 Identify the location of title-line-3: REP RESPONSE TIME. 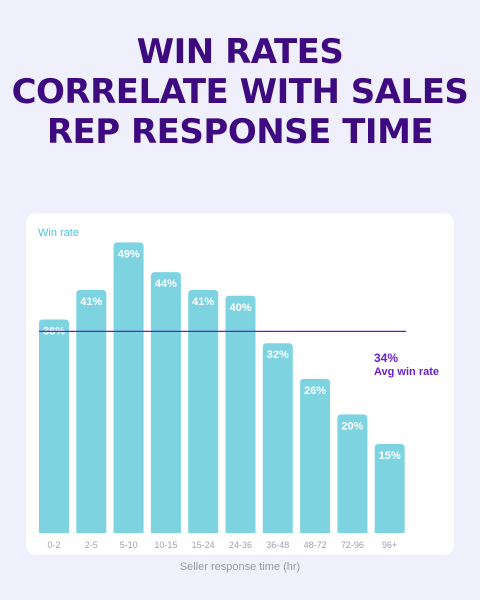
(240, 132).